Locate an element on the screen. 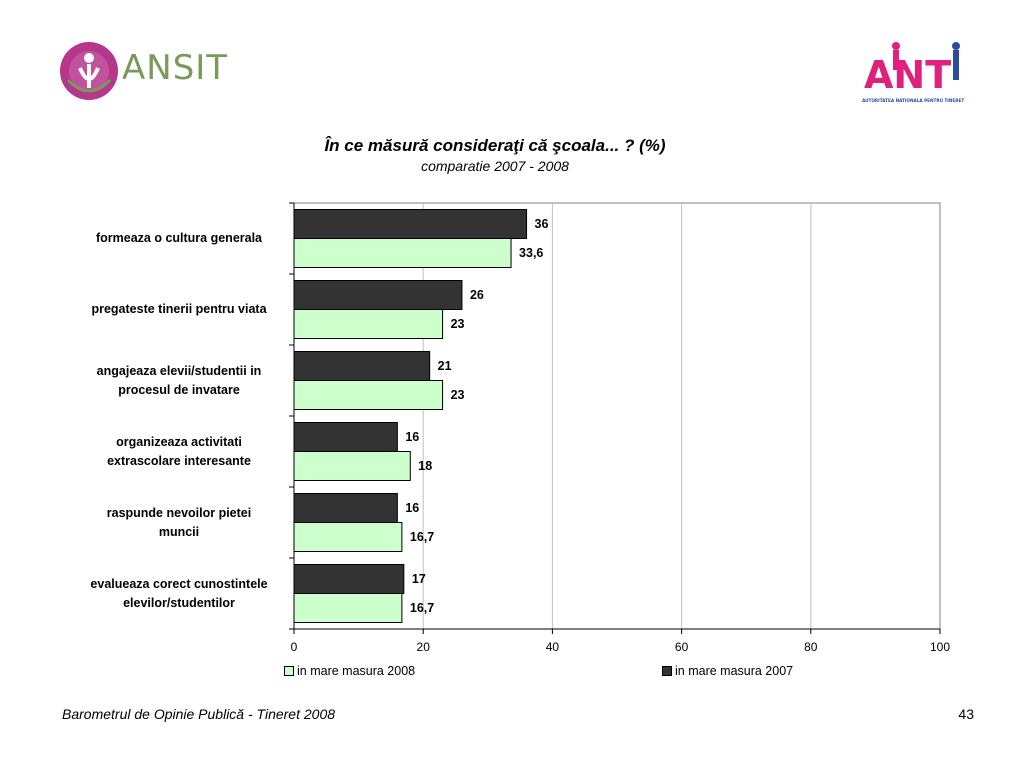 The height and width of the screenshot is (768, 1024). legend-item-2008: in mare masura 2008 is located at coordinates (349, 671).